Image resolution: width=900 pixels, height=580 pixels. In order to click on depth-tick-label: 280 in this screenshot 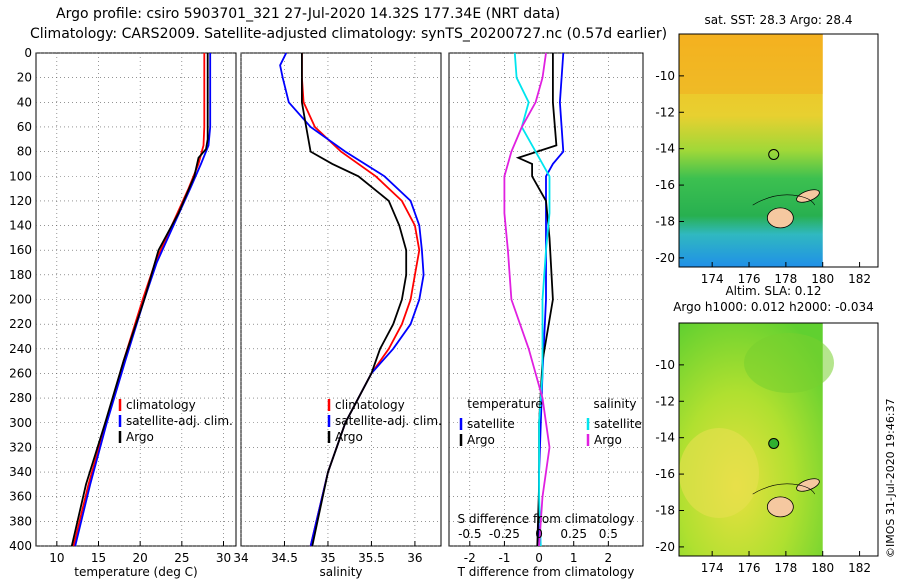, I will do `click(20, 398)`.